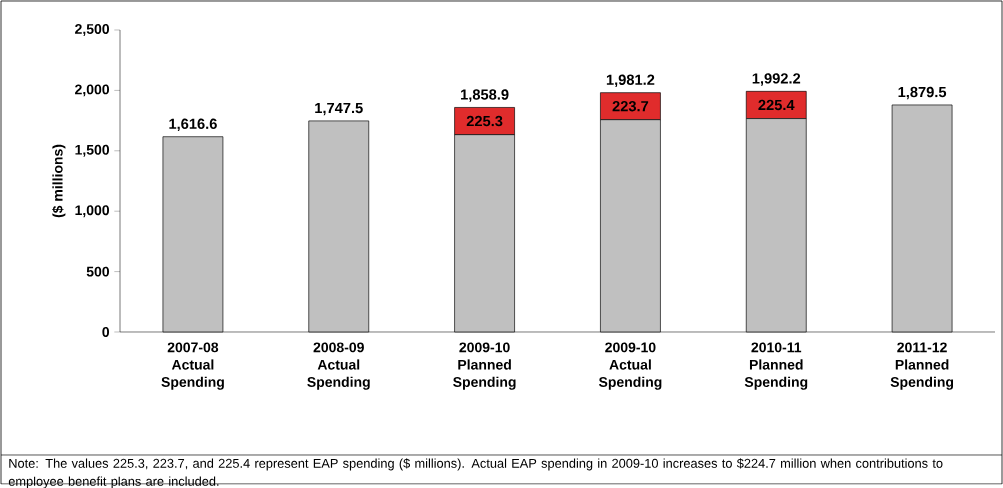 This screenshot has width=1003, height=488. Describe the element at coordinates (59, 181) in the screenshot. I see `y-axis-title: ($ millions)` at that location.